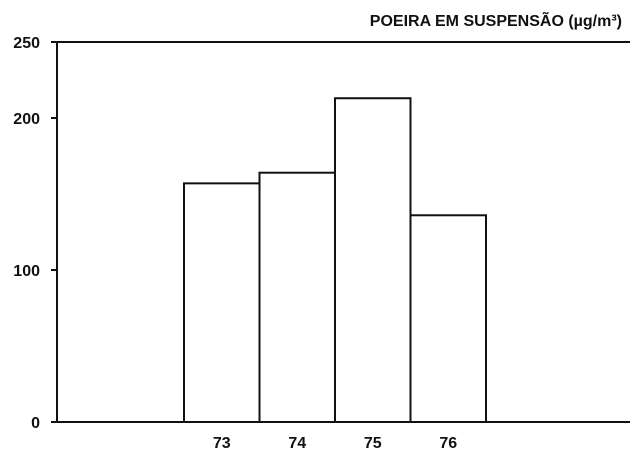 The height and width of the screenshot is (452, 630). What do you see at coordinates (448, 443) in the screenshot?
I see `x-tick-label: 76` at bounding box center [448, 443].